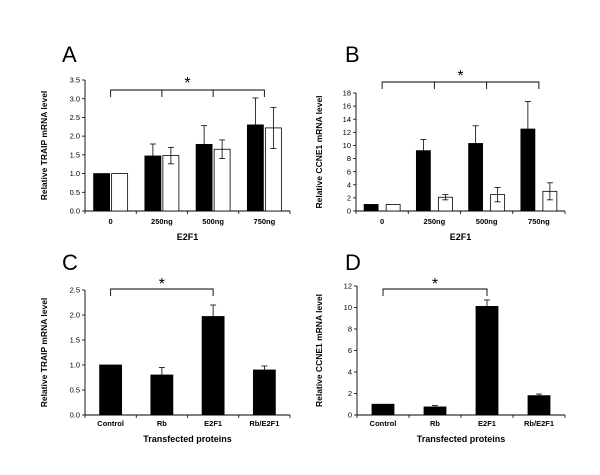  I want to click on panel-letter: C, so click(70, 262).